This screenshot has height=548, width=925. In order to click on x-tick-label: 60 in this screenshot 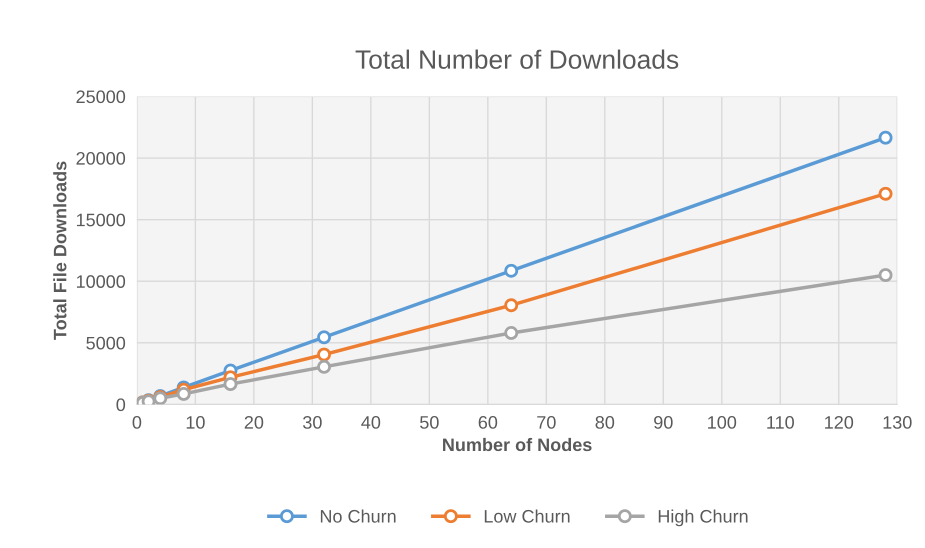, I will do `click(488, 422)`.